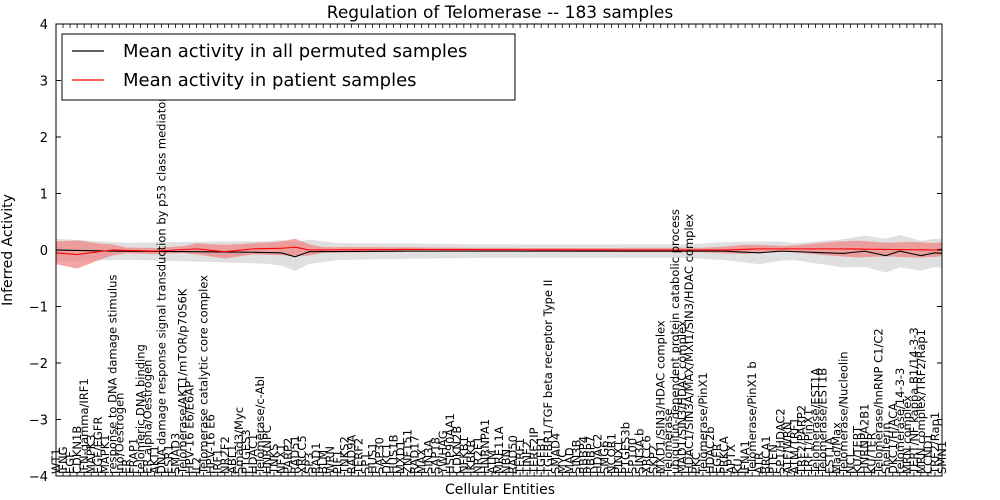 The width and height of the screenshot is (1000, 500). What do you see at coordinates (38, 421) in the screenshot?
I see `y-tick-label: −3` at bounding box center [38, 421].